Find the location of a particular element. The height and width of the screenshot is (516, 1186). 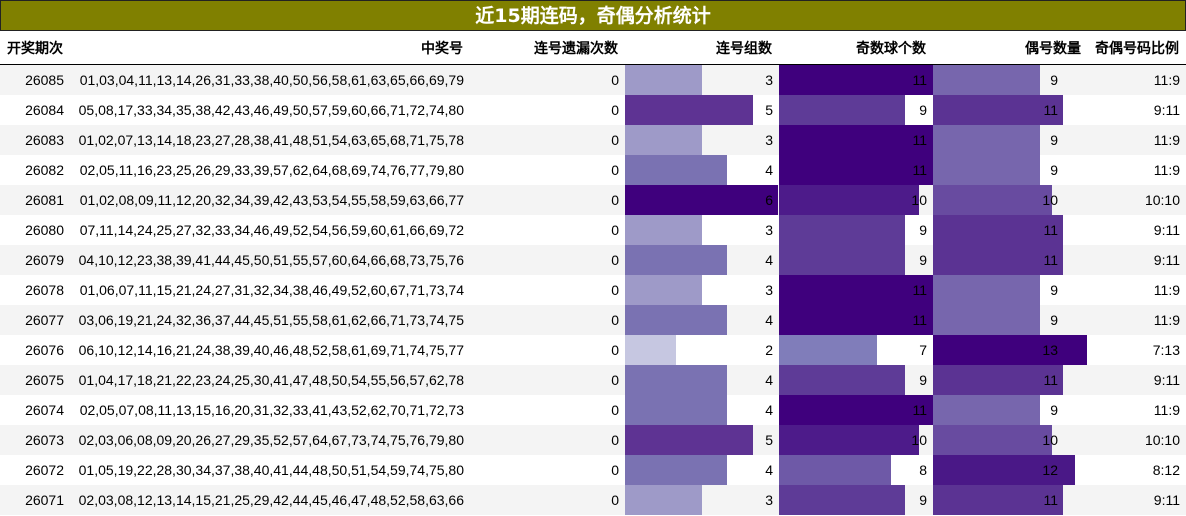

table-title: 近15期连码，奇偶分析统计 is located at coordinates (593, 15).